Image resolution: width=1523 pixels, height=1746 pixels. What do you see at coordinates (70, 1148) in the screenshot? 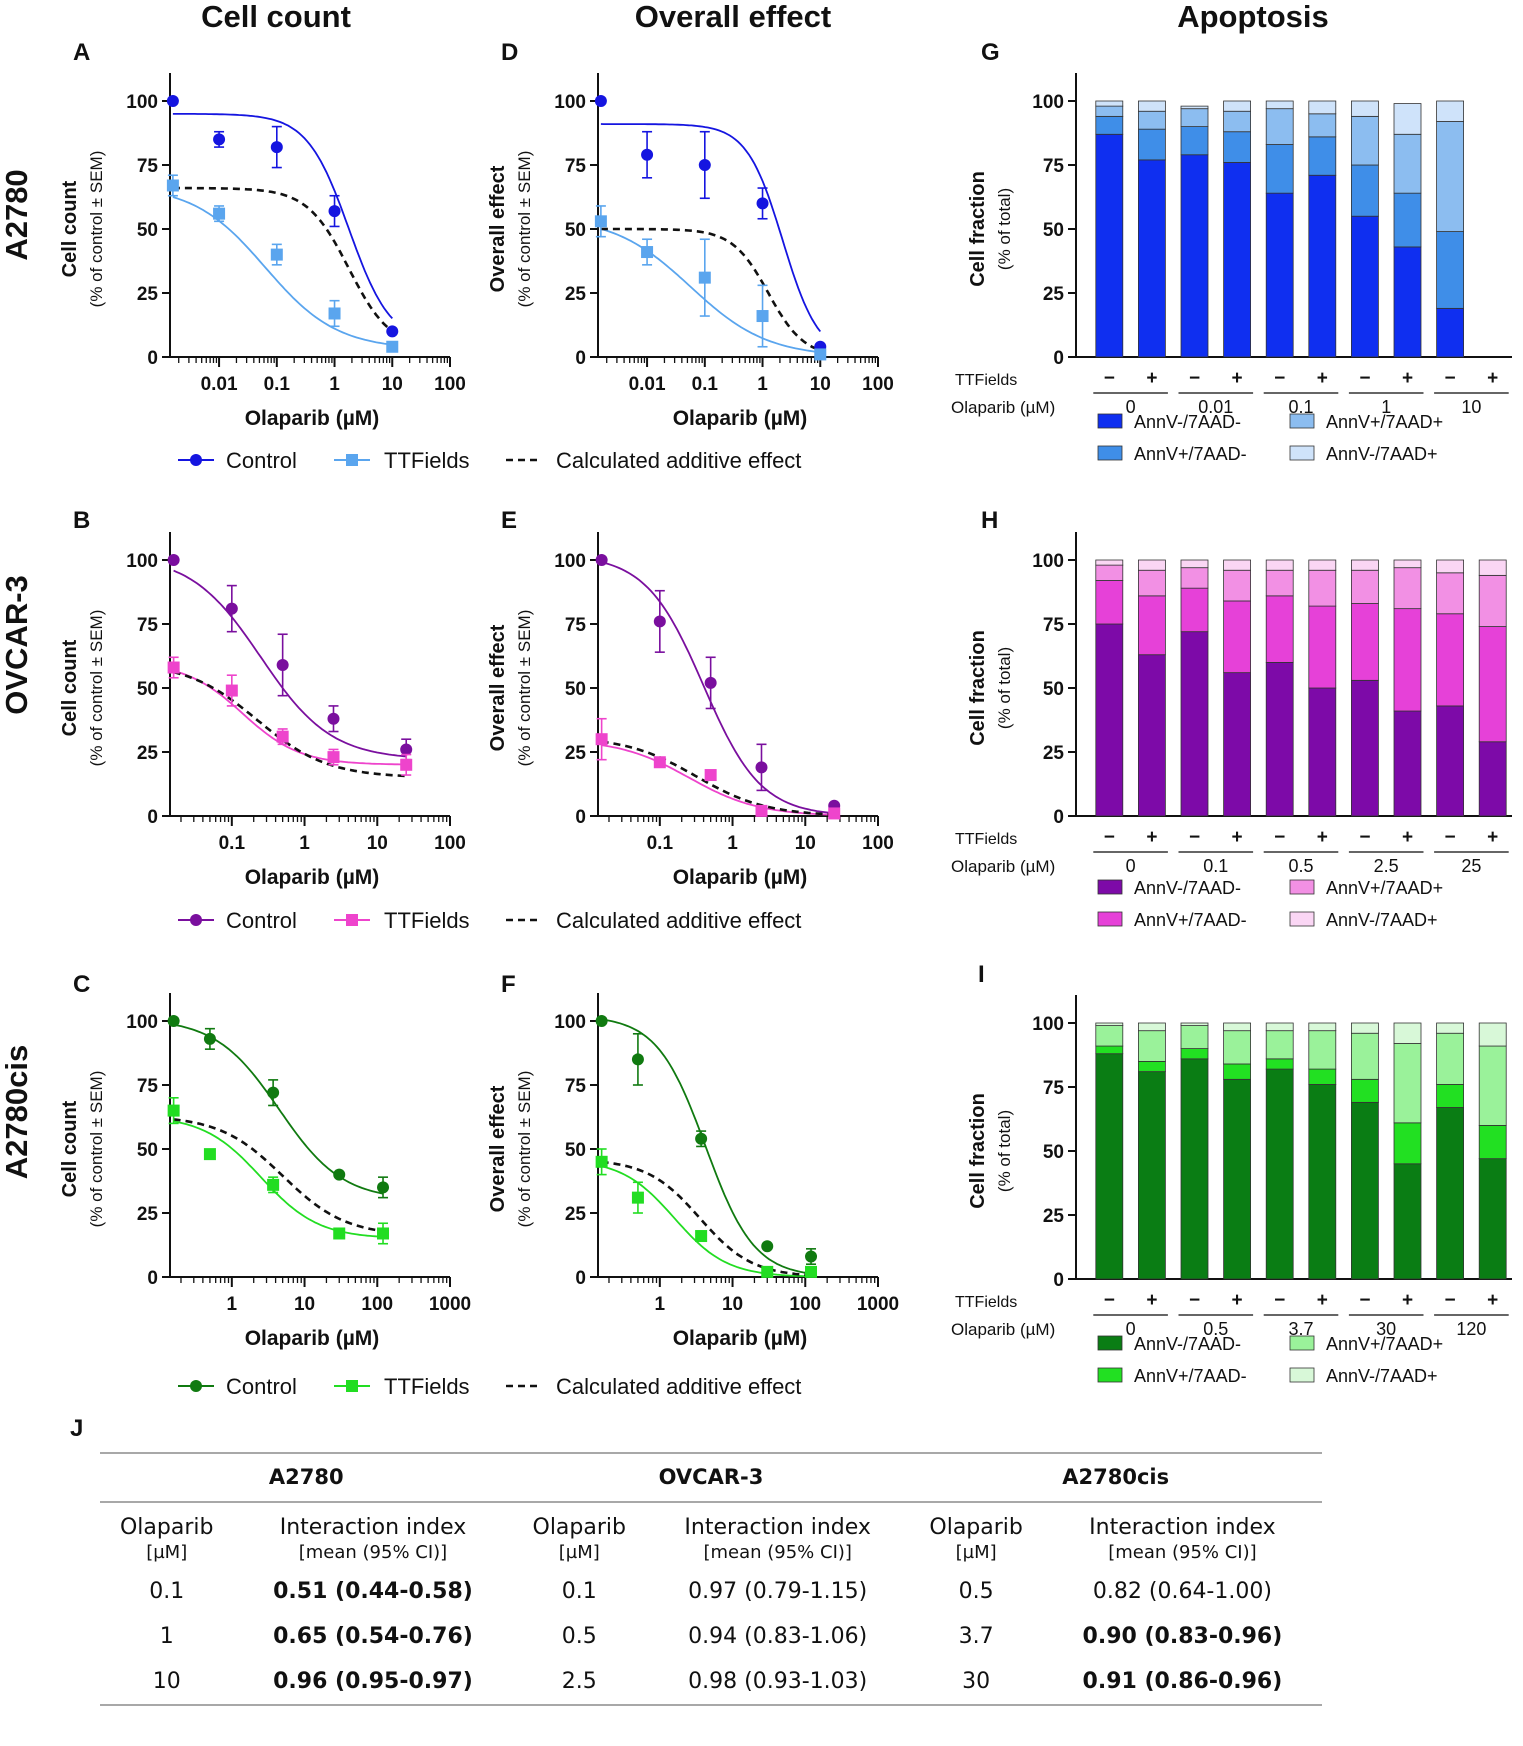
I see `y-axis-label: Cell count` at bounding box center [70, 1148].